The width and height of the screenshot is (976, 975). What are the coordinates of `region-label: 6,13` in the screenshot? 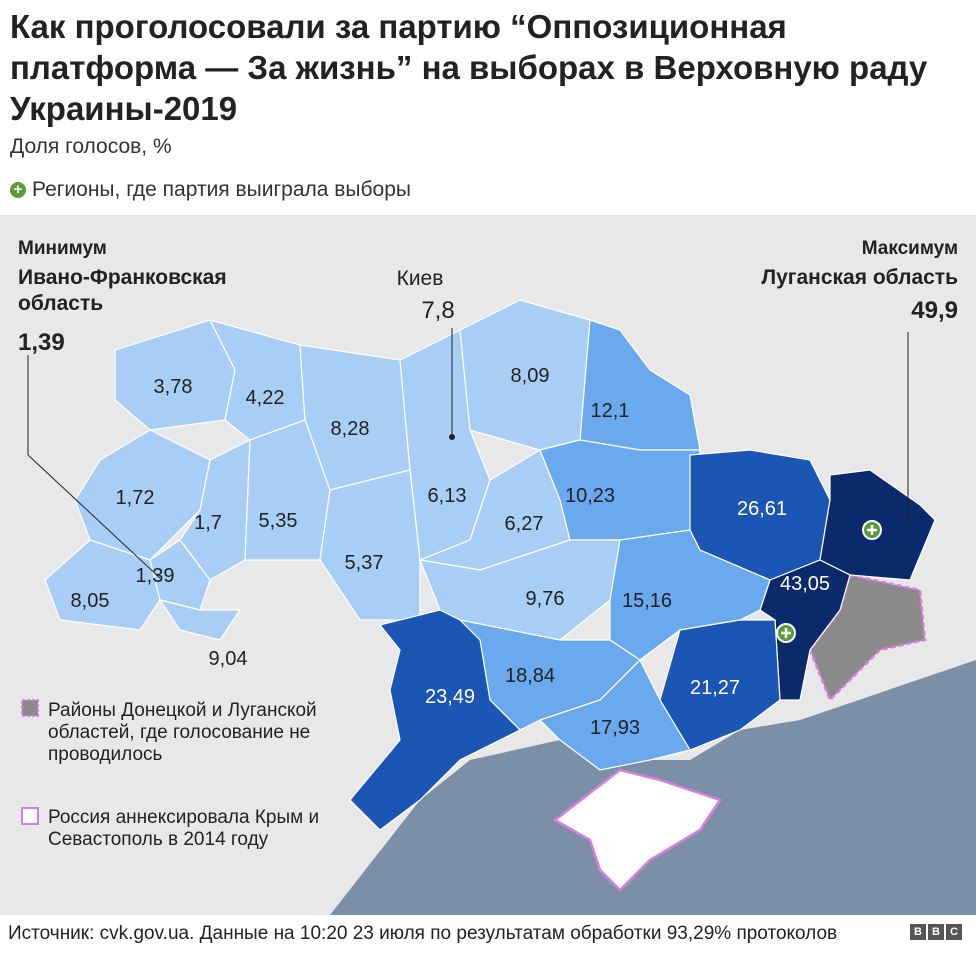 It's located at (447, 496).